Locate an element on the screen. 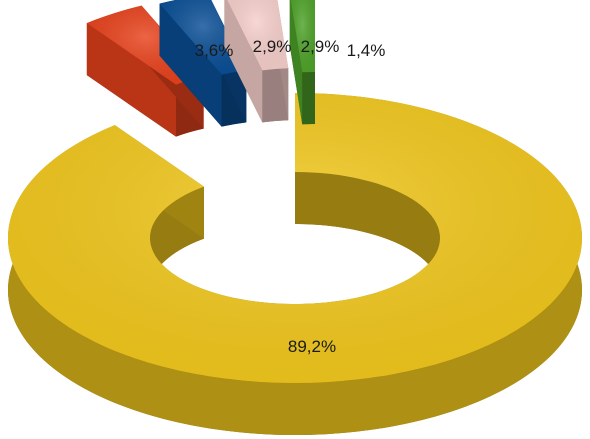  slice-2-cut-face is located at coordinates (131, 80).